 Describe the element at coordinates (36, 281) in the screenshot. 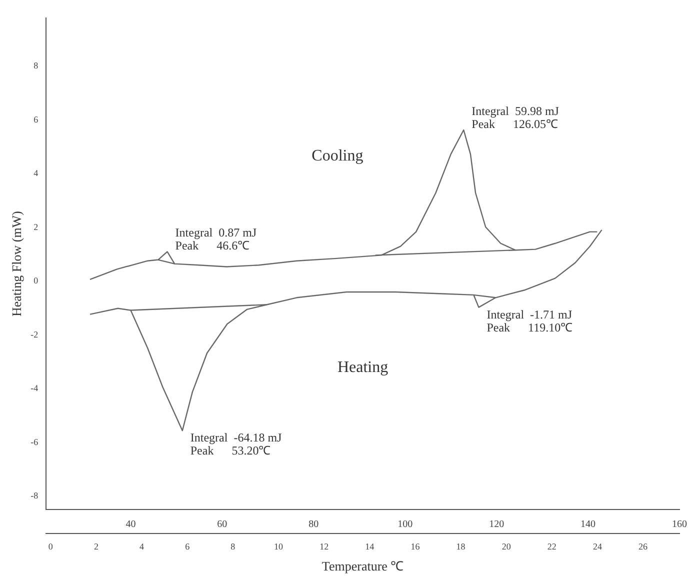

I see `y-tick-label: 0` at that location.